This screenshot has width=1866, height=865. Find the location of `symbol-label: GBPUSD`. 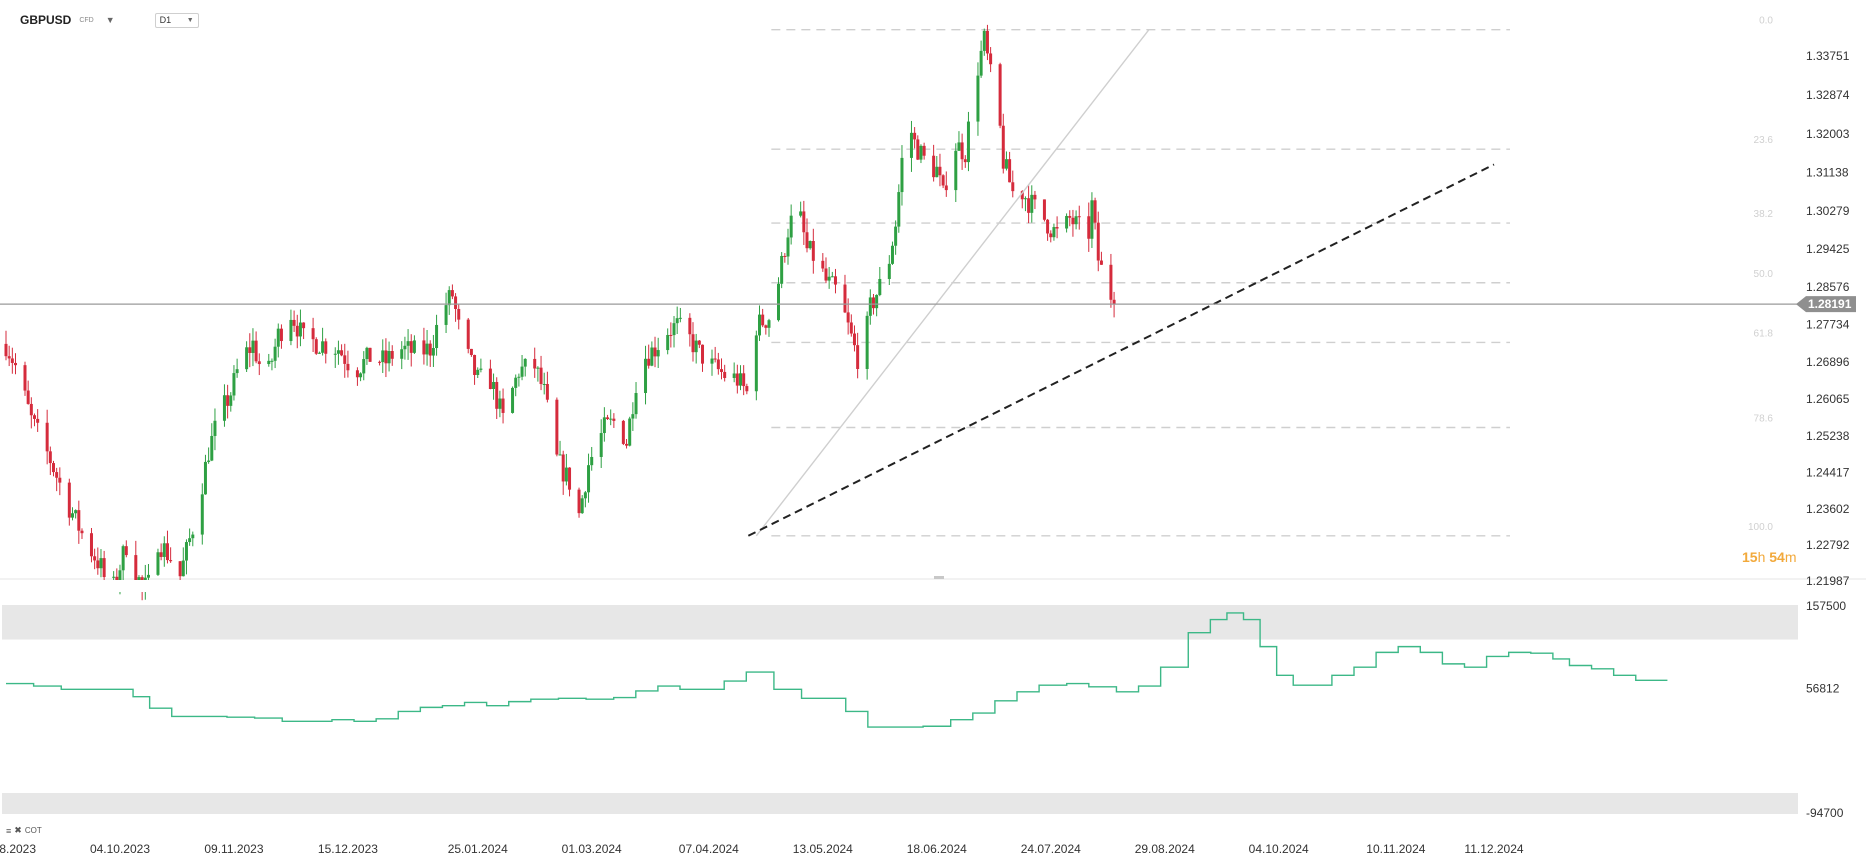

symbol-label: GBPUSD is located at coordinates (46, 20).